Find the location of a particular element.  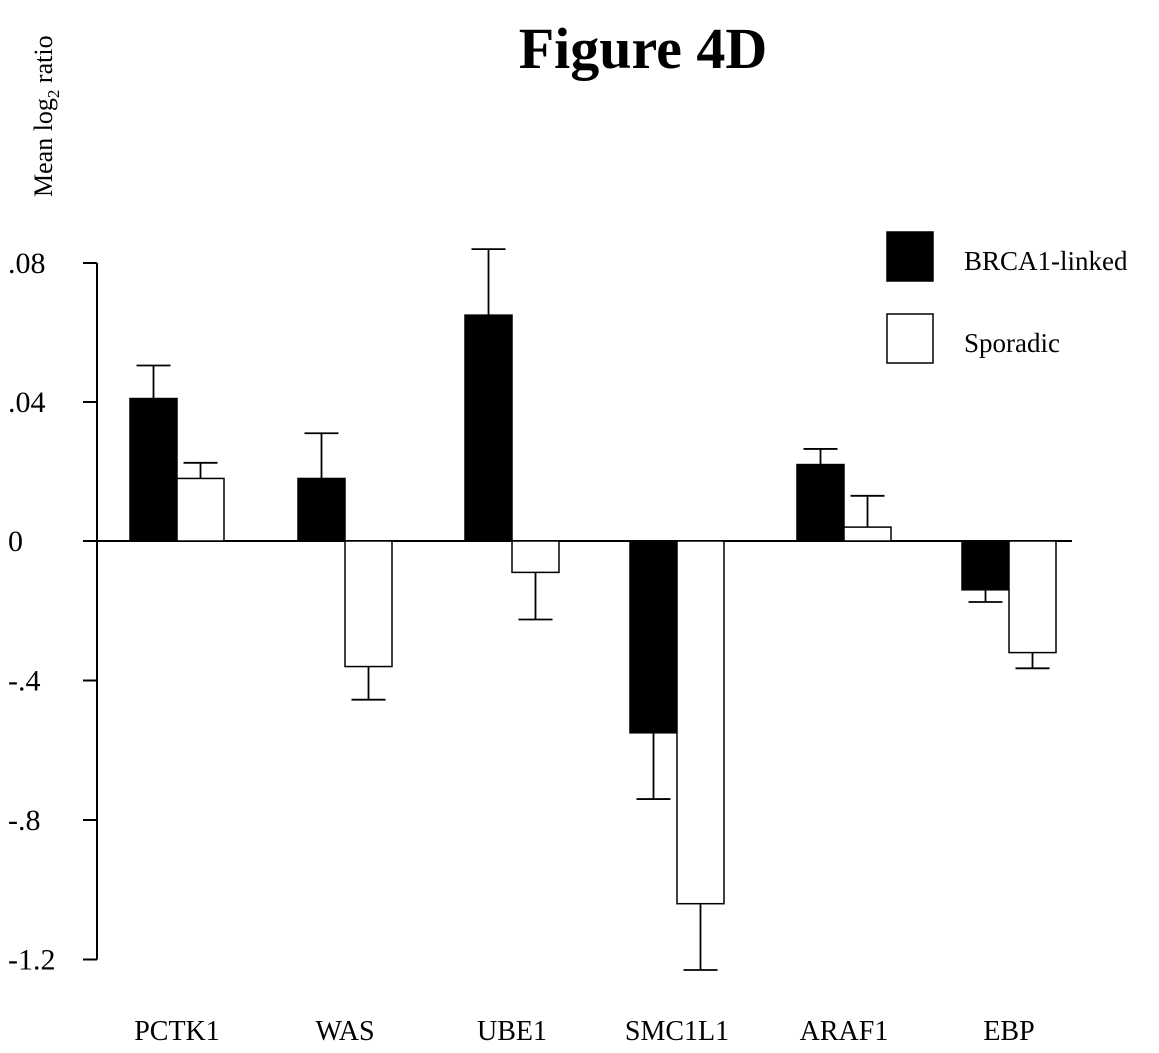

y-tick-label: -.4 is located at coordinates (24, 681).